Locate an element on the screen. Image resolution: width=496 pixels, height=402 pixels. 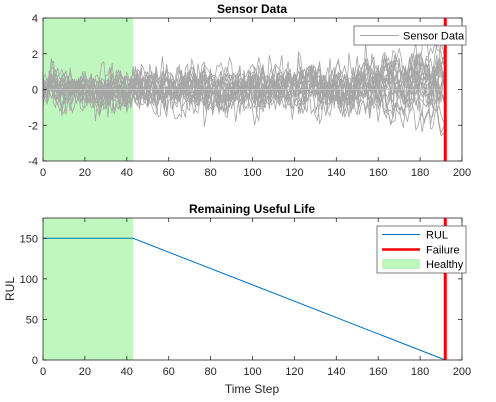
healthy-legend-swatch is located at coordinates (401, 264).